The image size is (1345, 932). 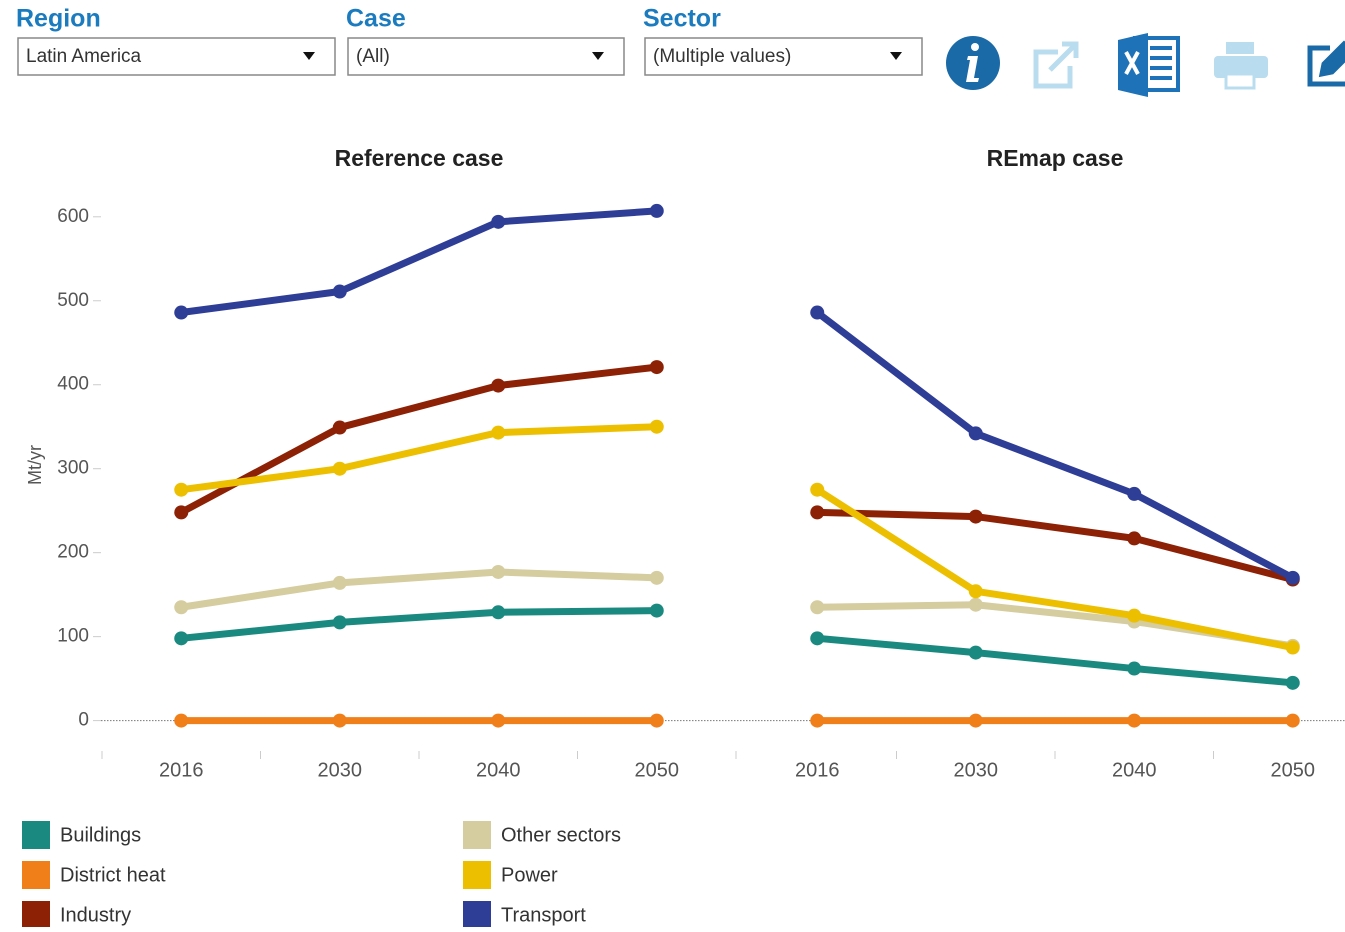 I want to click on share-icon, so click(x=1056, y=65).